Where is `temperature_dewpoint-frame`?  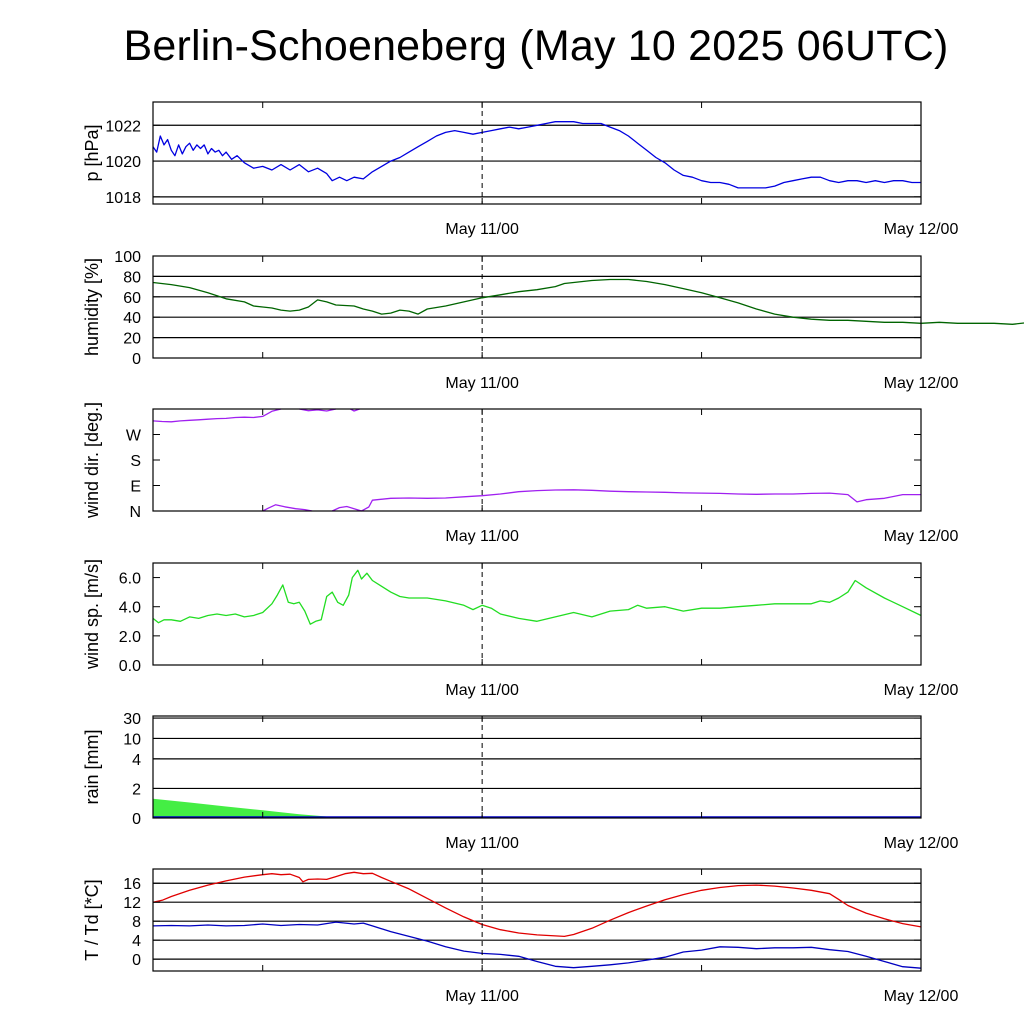 temperature_dewpoint-frame is located at coordinates (537, 920).